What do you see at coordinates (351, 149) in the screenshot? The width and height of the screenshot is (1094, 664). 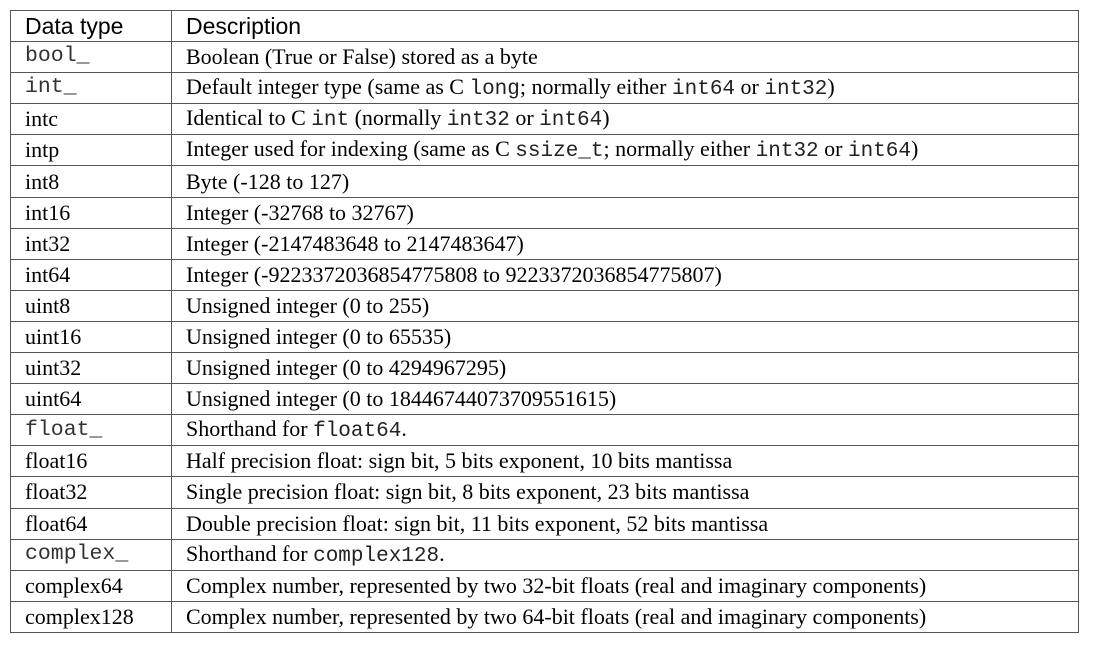 I see `description-text: Integer used for indexing (same as C` at bounding box center [351, 149].